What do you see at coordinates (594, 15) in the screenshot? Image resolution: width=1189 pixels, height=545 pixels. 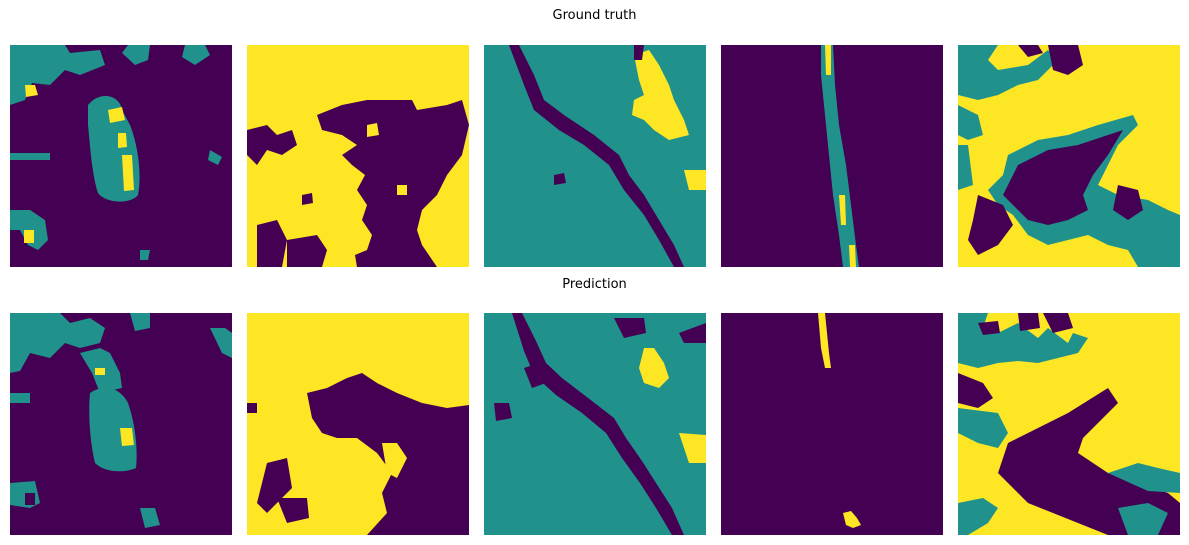 I see `ground-truth-title: Ground truth` at bounding box center [594, 15].